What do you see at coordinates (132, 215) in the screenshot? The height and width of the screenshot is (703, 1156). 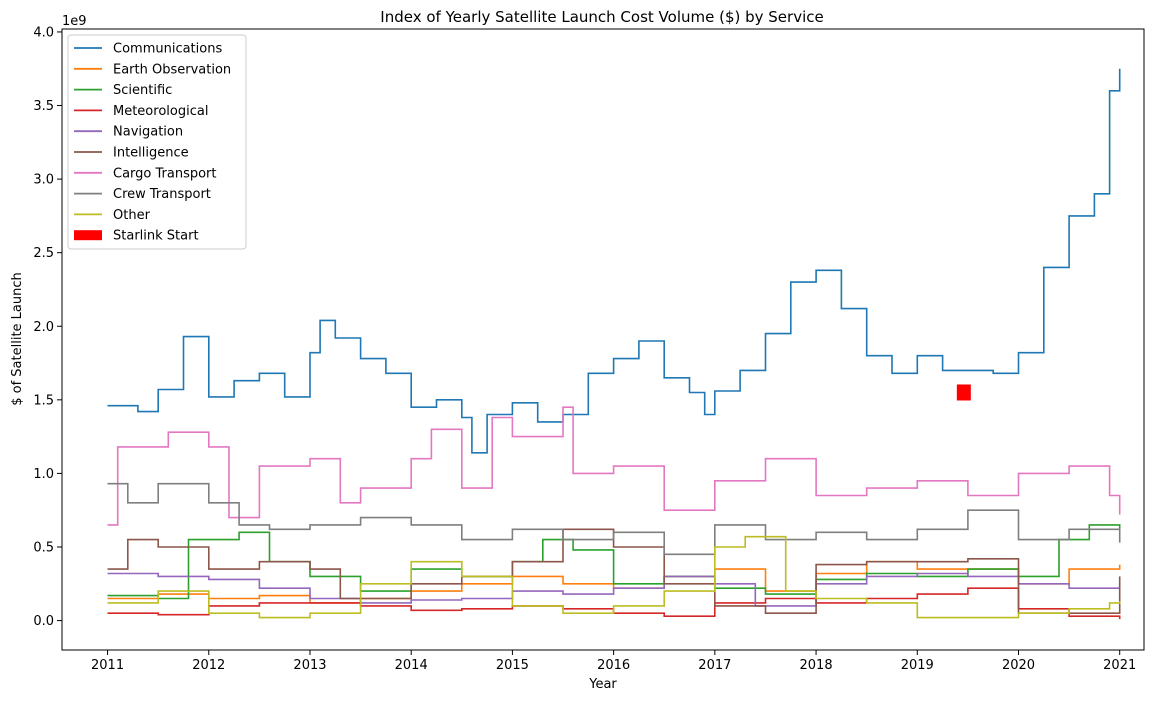 I see `legend-label-other: Other` at bounding box center [132, 215].